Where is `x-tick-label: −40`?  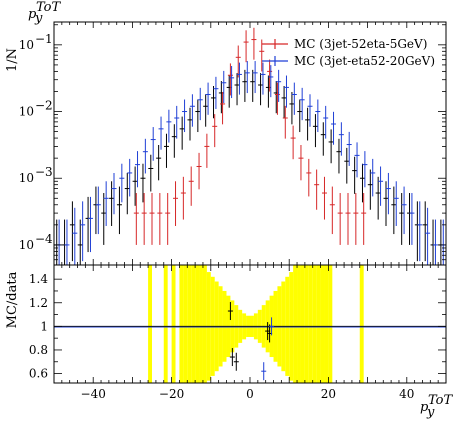
x-tick-label: −40 is located at coordinates (93, 394).